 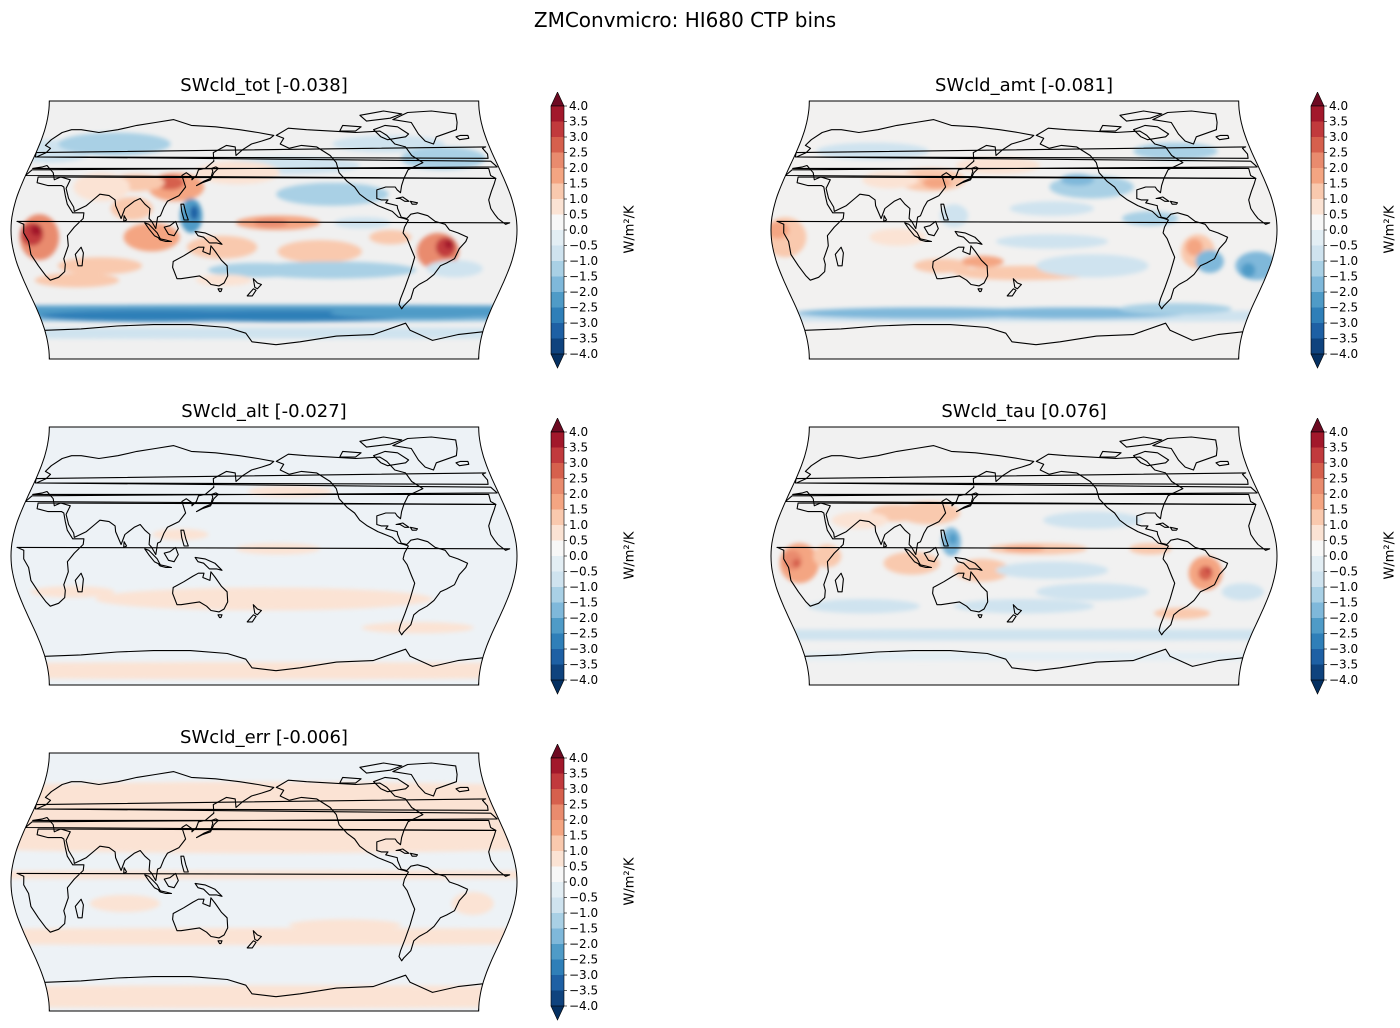 I want to click on coastline-tasmania, so click(x=220, y=290).